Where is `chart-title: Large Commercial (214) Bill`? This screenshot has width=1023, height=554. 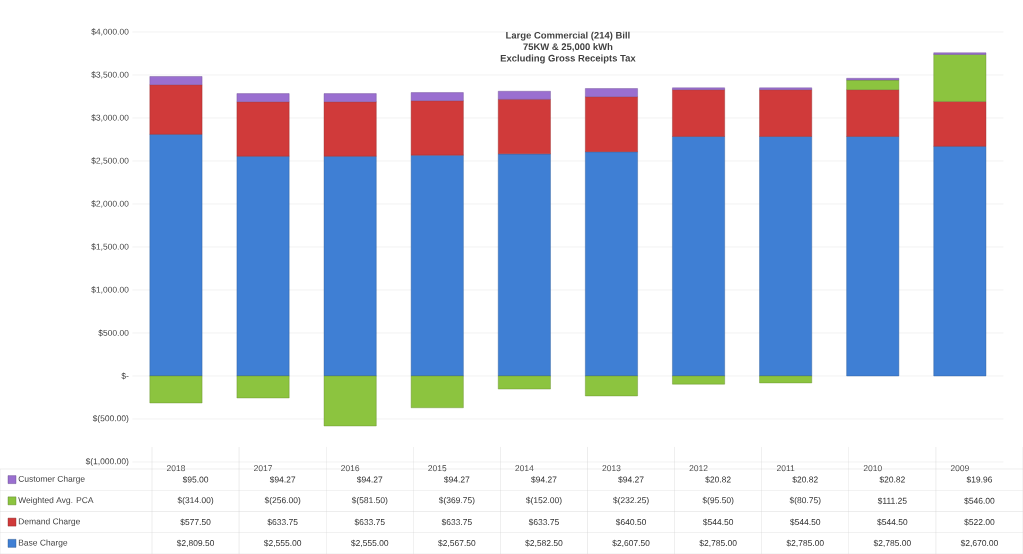 chart-title: Large Commercial (214) Bill is located at coordinates (568, 36).